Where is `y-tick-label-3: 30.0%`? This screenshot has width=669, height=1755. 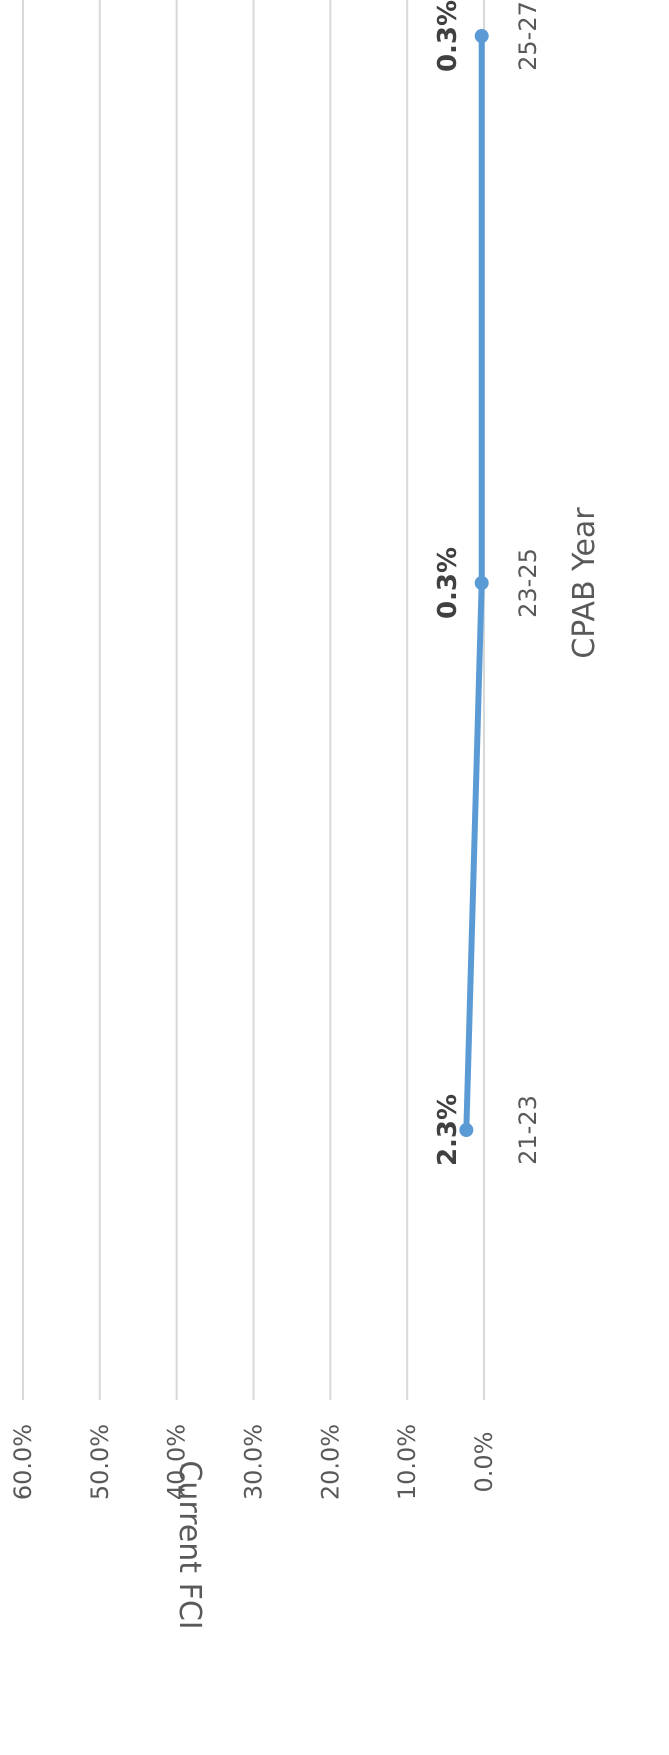
y-tick-label-3: 30.0% is located at coordinates (254, 1462).